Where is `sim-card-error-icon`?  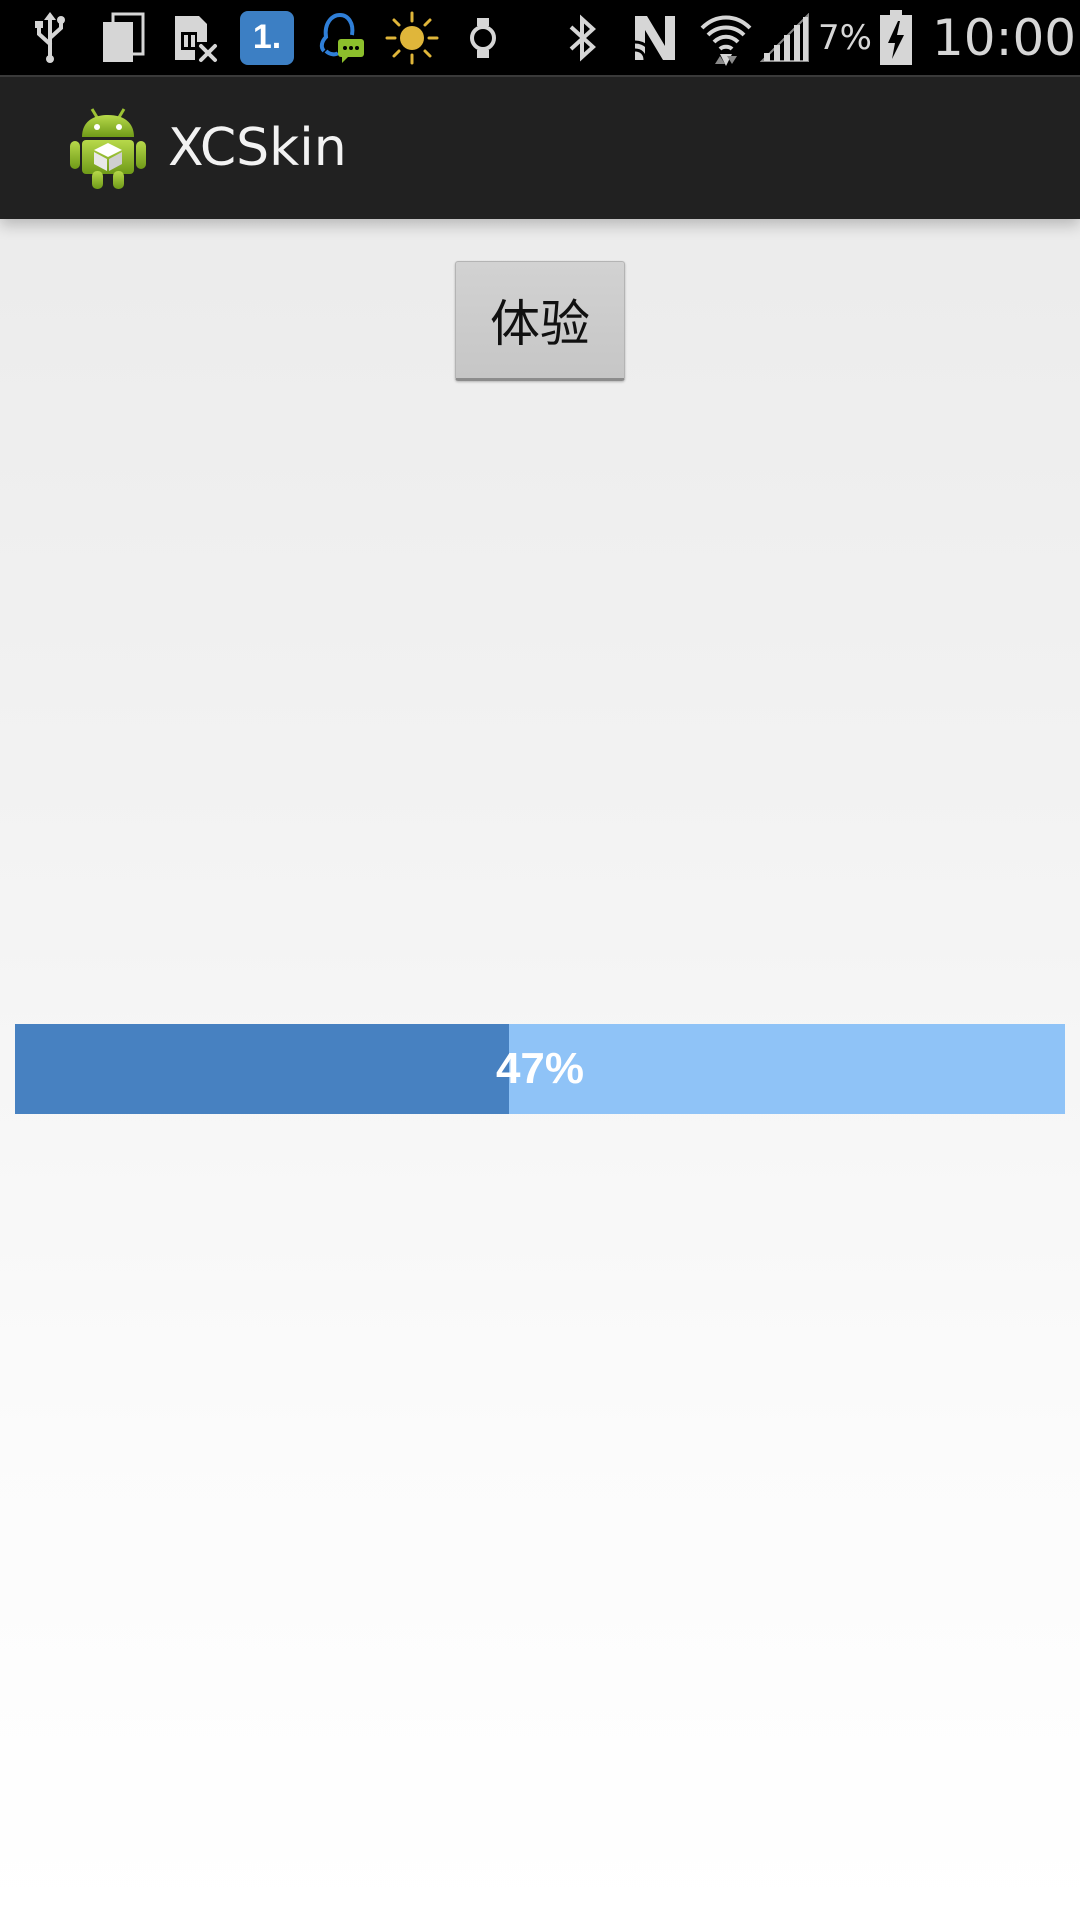
sim-card-error-icon is located at coordinates (195, 37).